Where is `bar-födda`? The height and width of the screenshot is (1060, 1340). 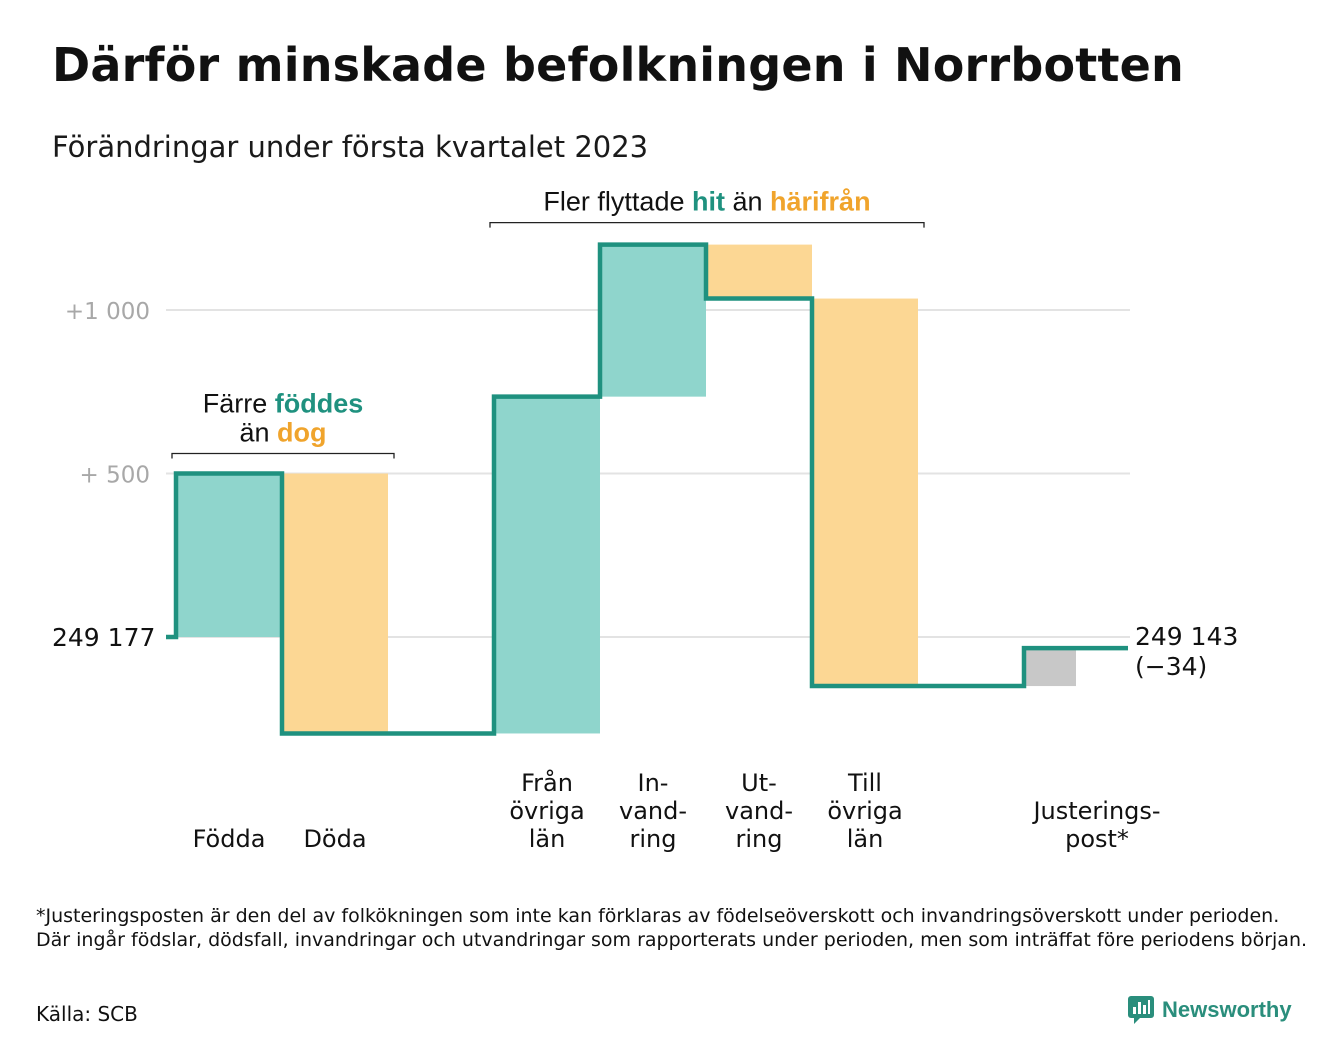
bar-födda is located at coordinates (229, 555).